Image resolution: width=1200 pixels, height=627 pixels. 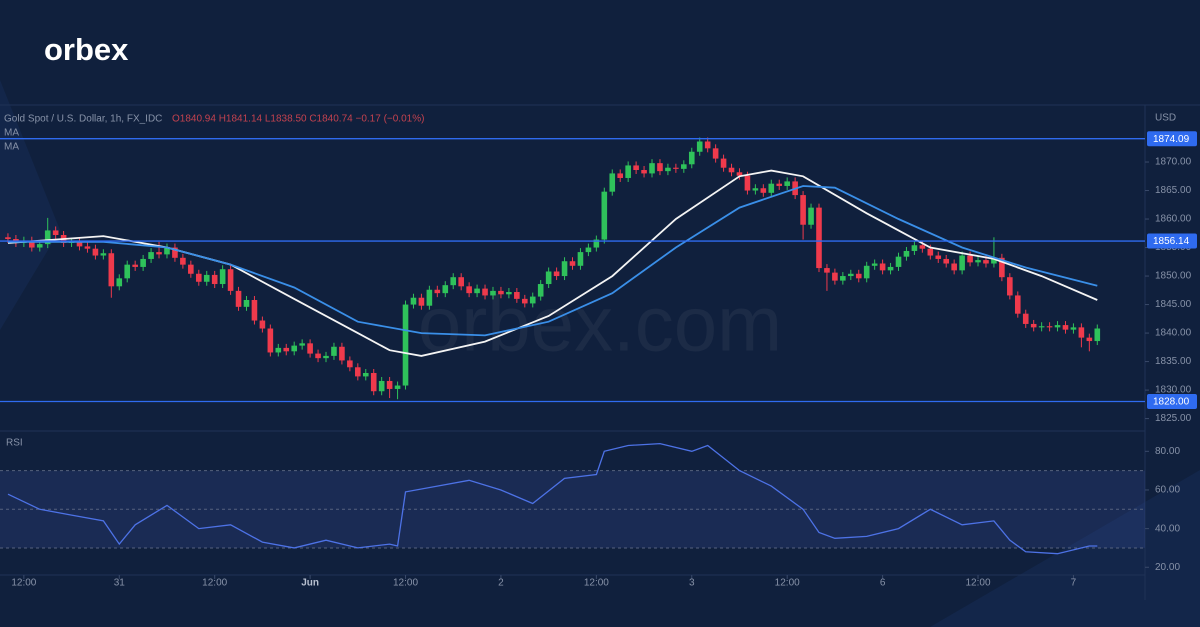 What do you see at coordinates (600, 324) in the screenshot?
I see `watermark: orbex.com` at bounding box center [600, 324].